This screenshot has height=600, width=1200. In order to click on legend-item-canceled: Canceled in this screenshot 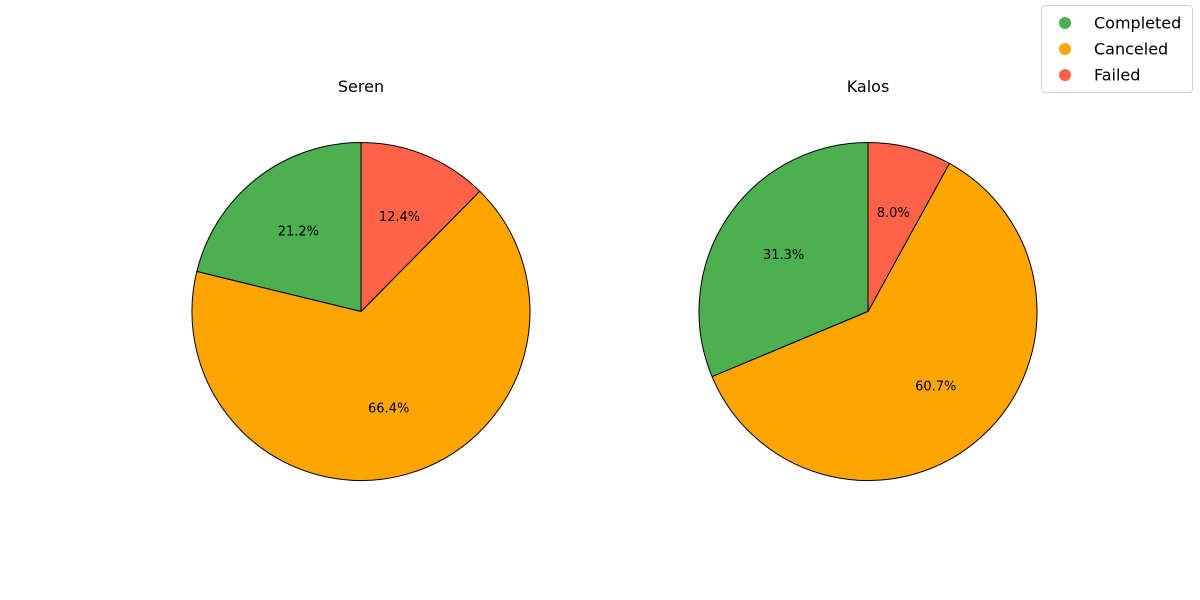, I will do `click(1113, 49)`.